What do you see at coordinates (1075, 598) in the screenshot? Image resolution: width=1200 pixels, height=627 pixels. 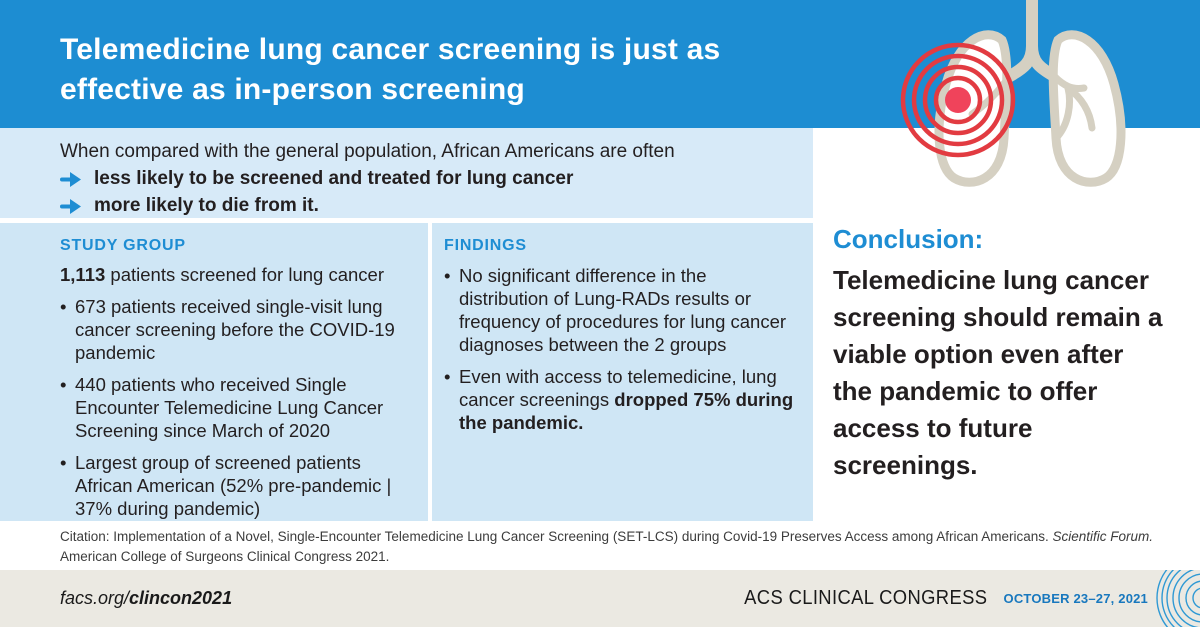 I see `congress-dates: OCTOBER 23–27, 2021` at bounding box center [1075, 598].